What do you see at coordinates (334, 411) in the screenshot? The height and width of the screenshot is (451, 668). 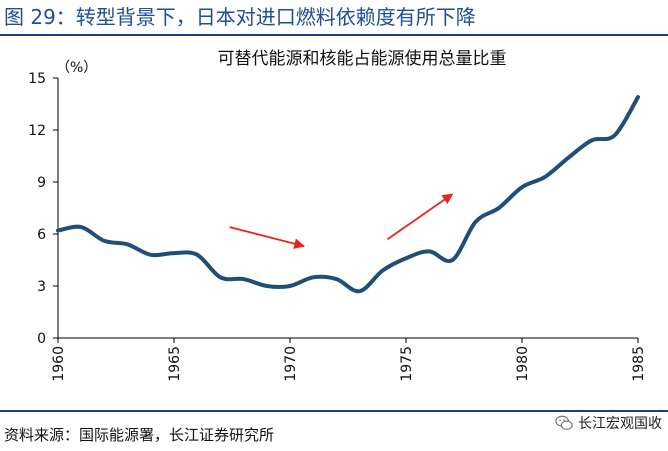 I see `bottom-rule` at bounding box center [334, 411].